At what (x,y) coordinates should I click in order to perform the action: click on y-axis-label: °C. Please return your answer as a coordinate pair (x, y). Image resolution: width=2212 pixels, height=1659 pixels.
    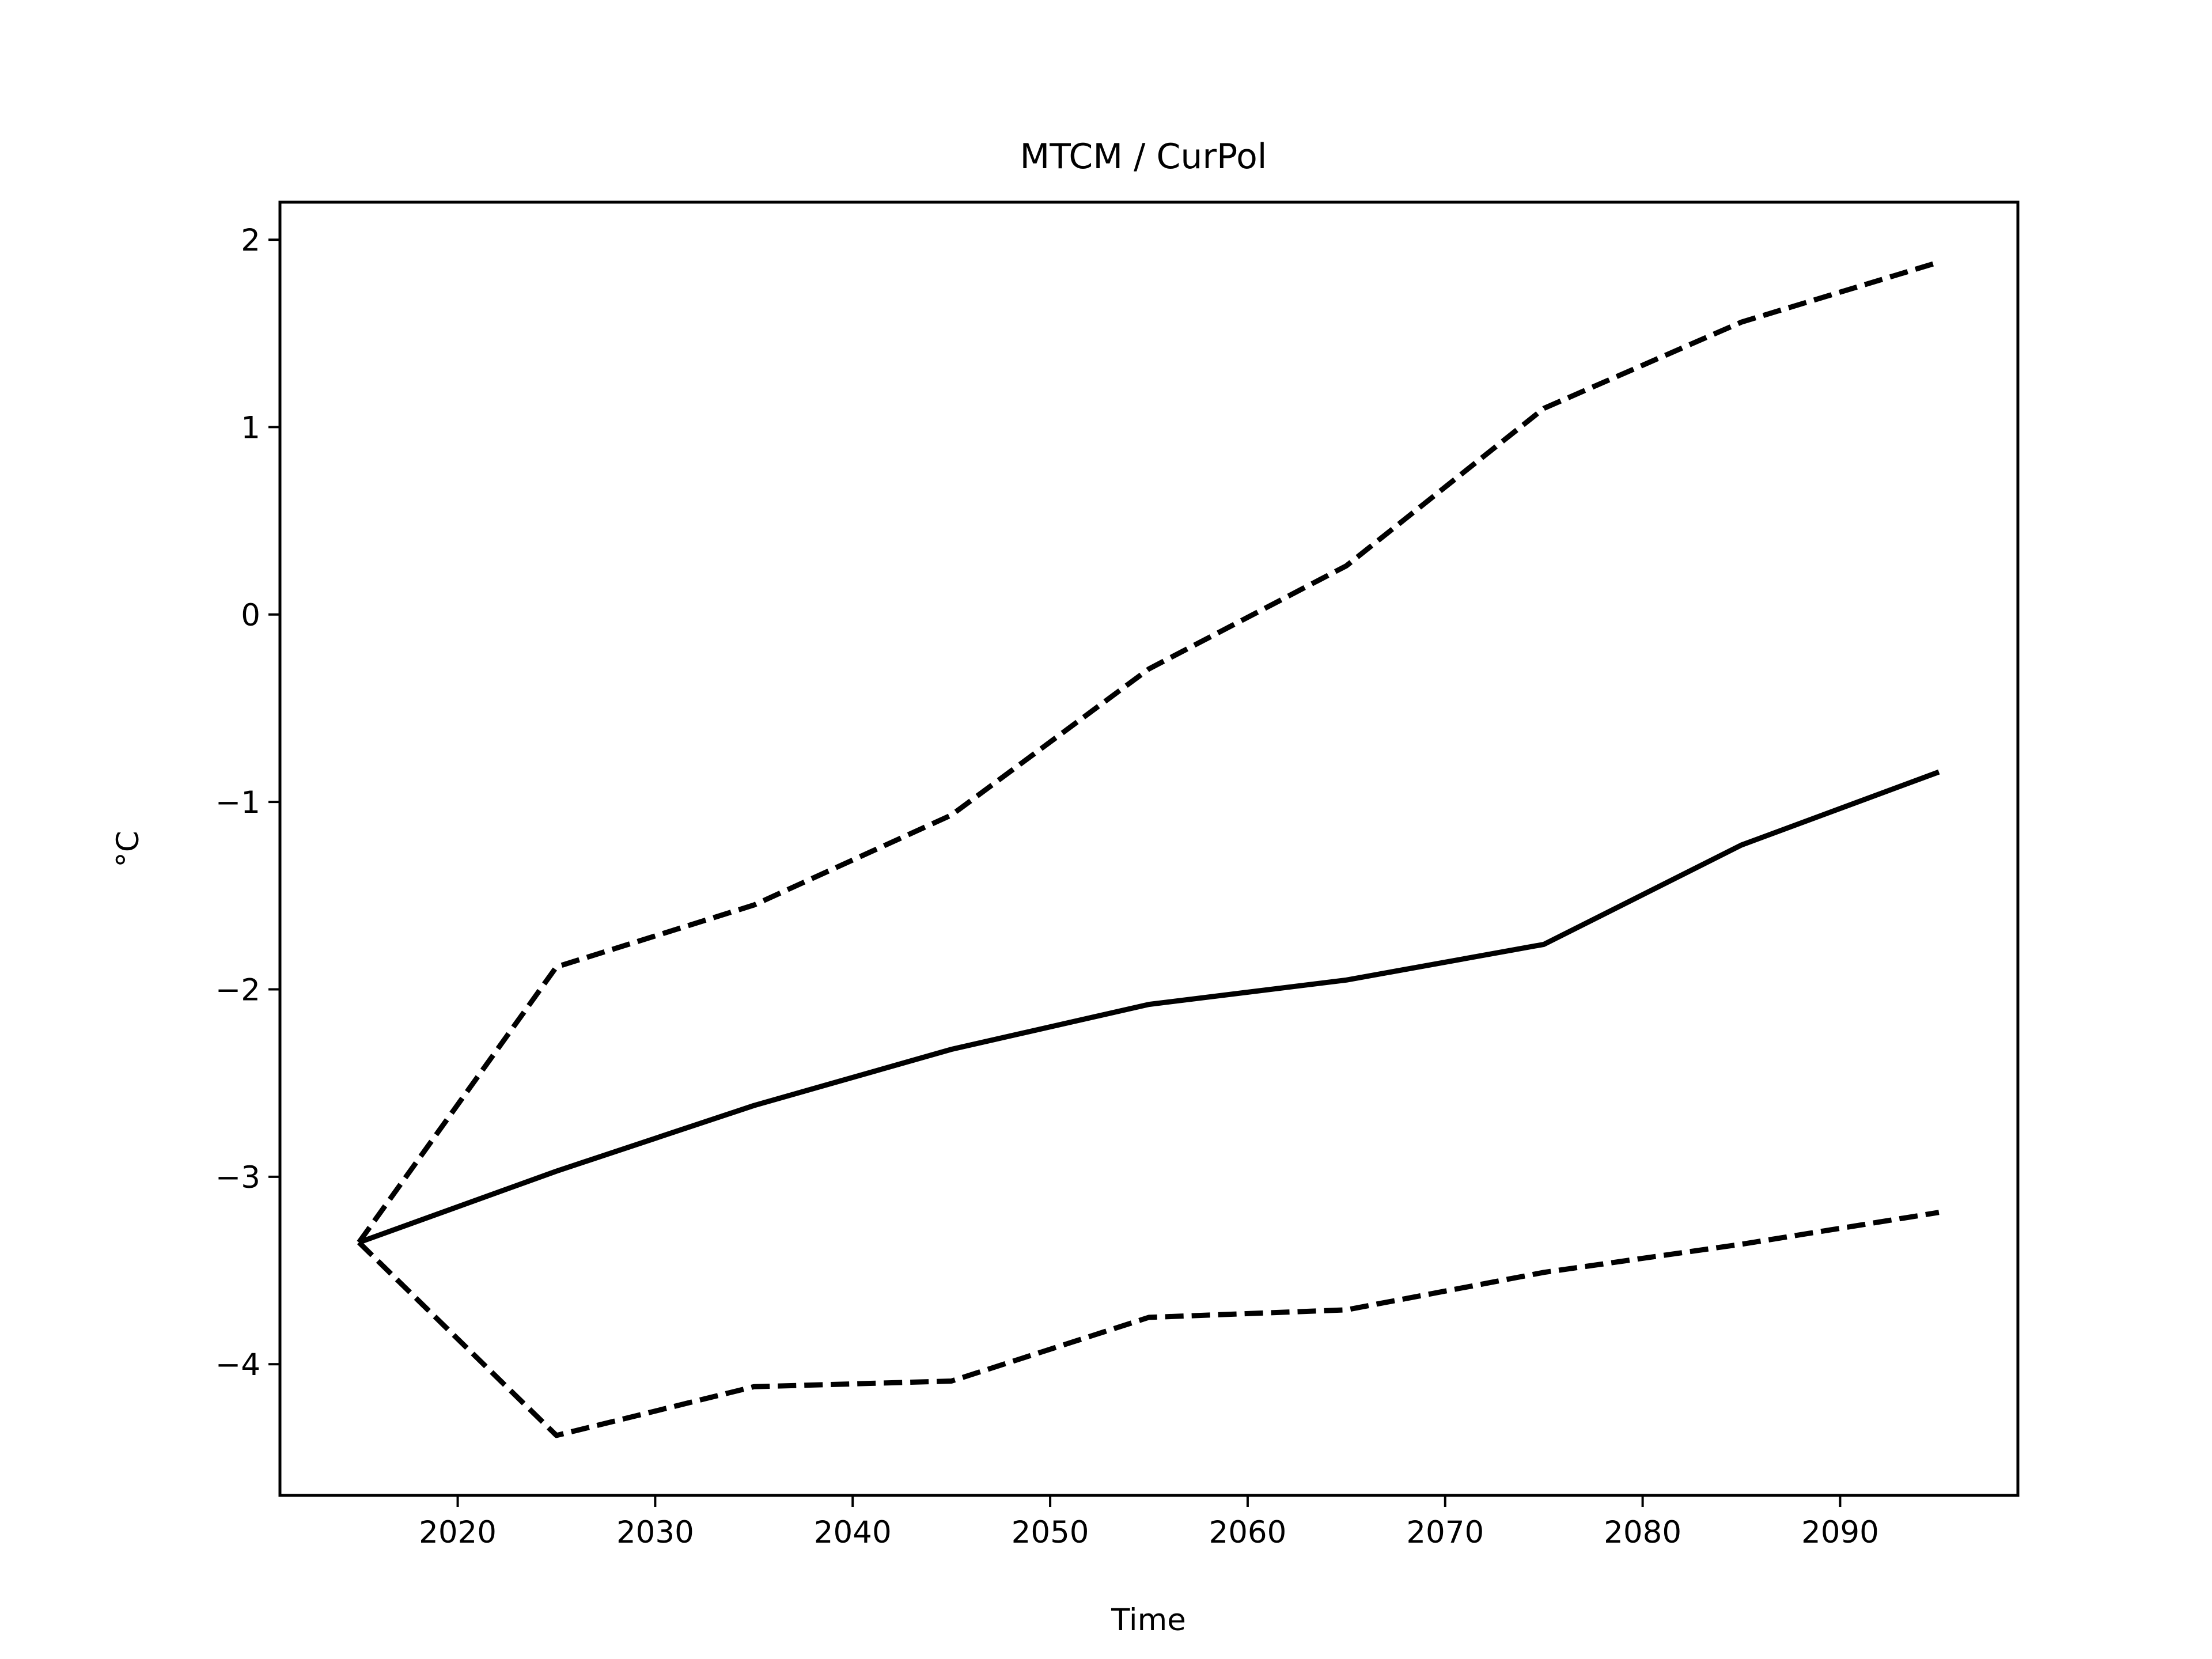
    Looking at the image, I should click on (128, 849).